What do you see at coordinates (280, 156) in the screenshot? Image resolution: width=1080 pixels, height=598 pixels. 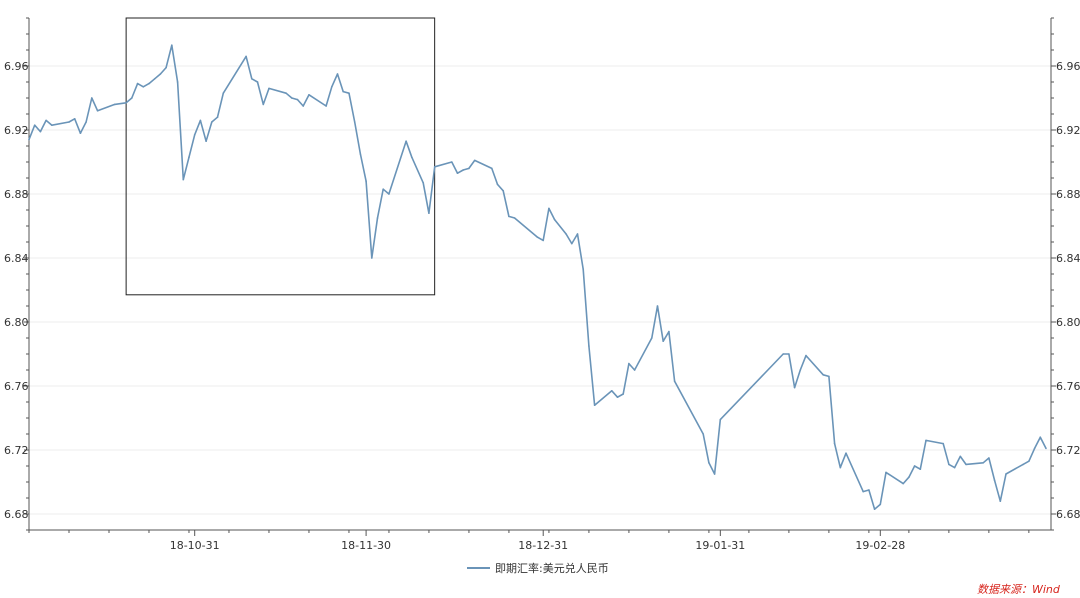 I see `highlight-box` at bounding box center [280, 156].